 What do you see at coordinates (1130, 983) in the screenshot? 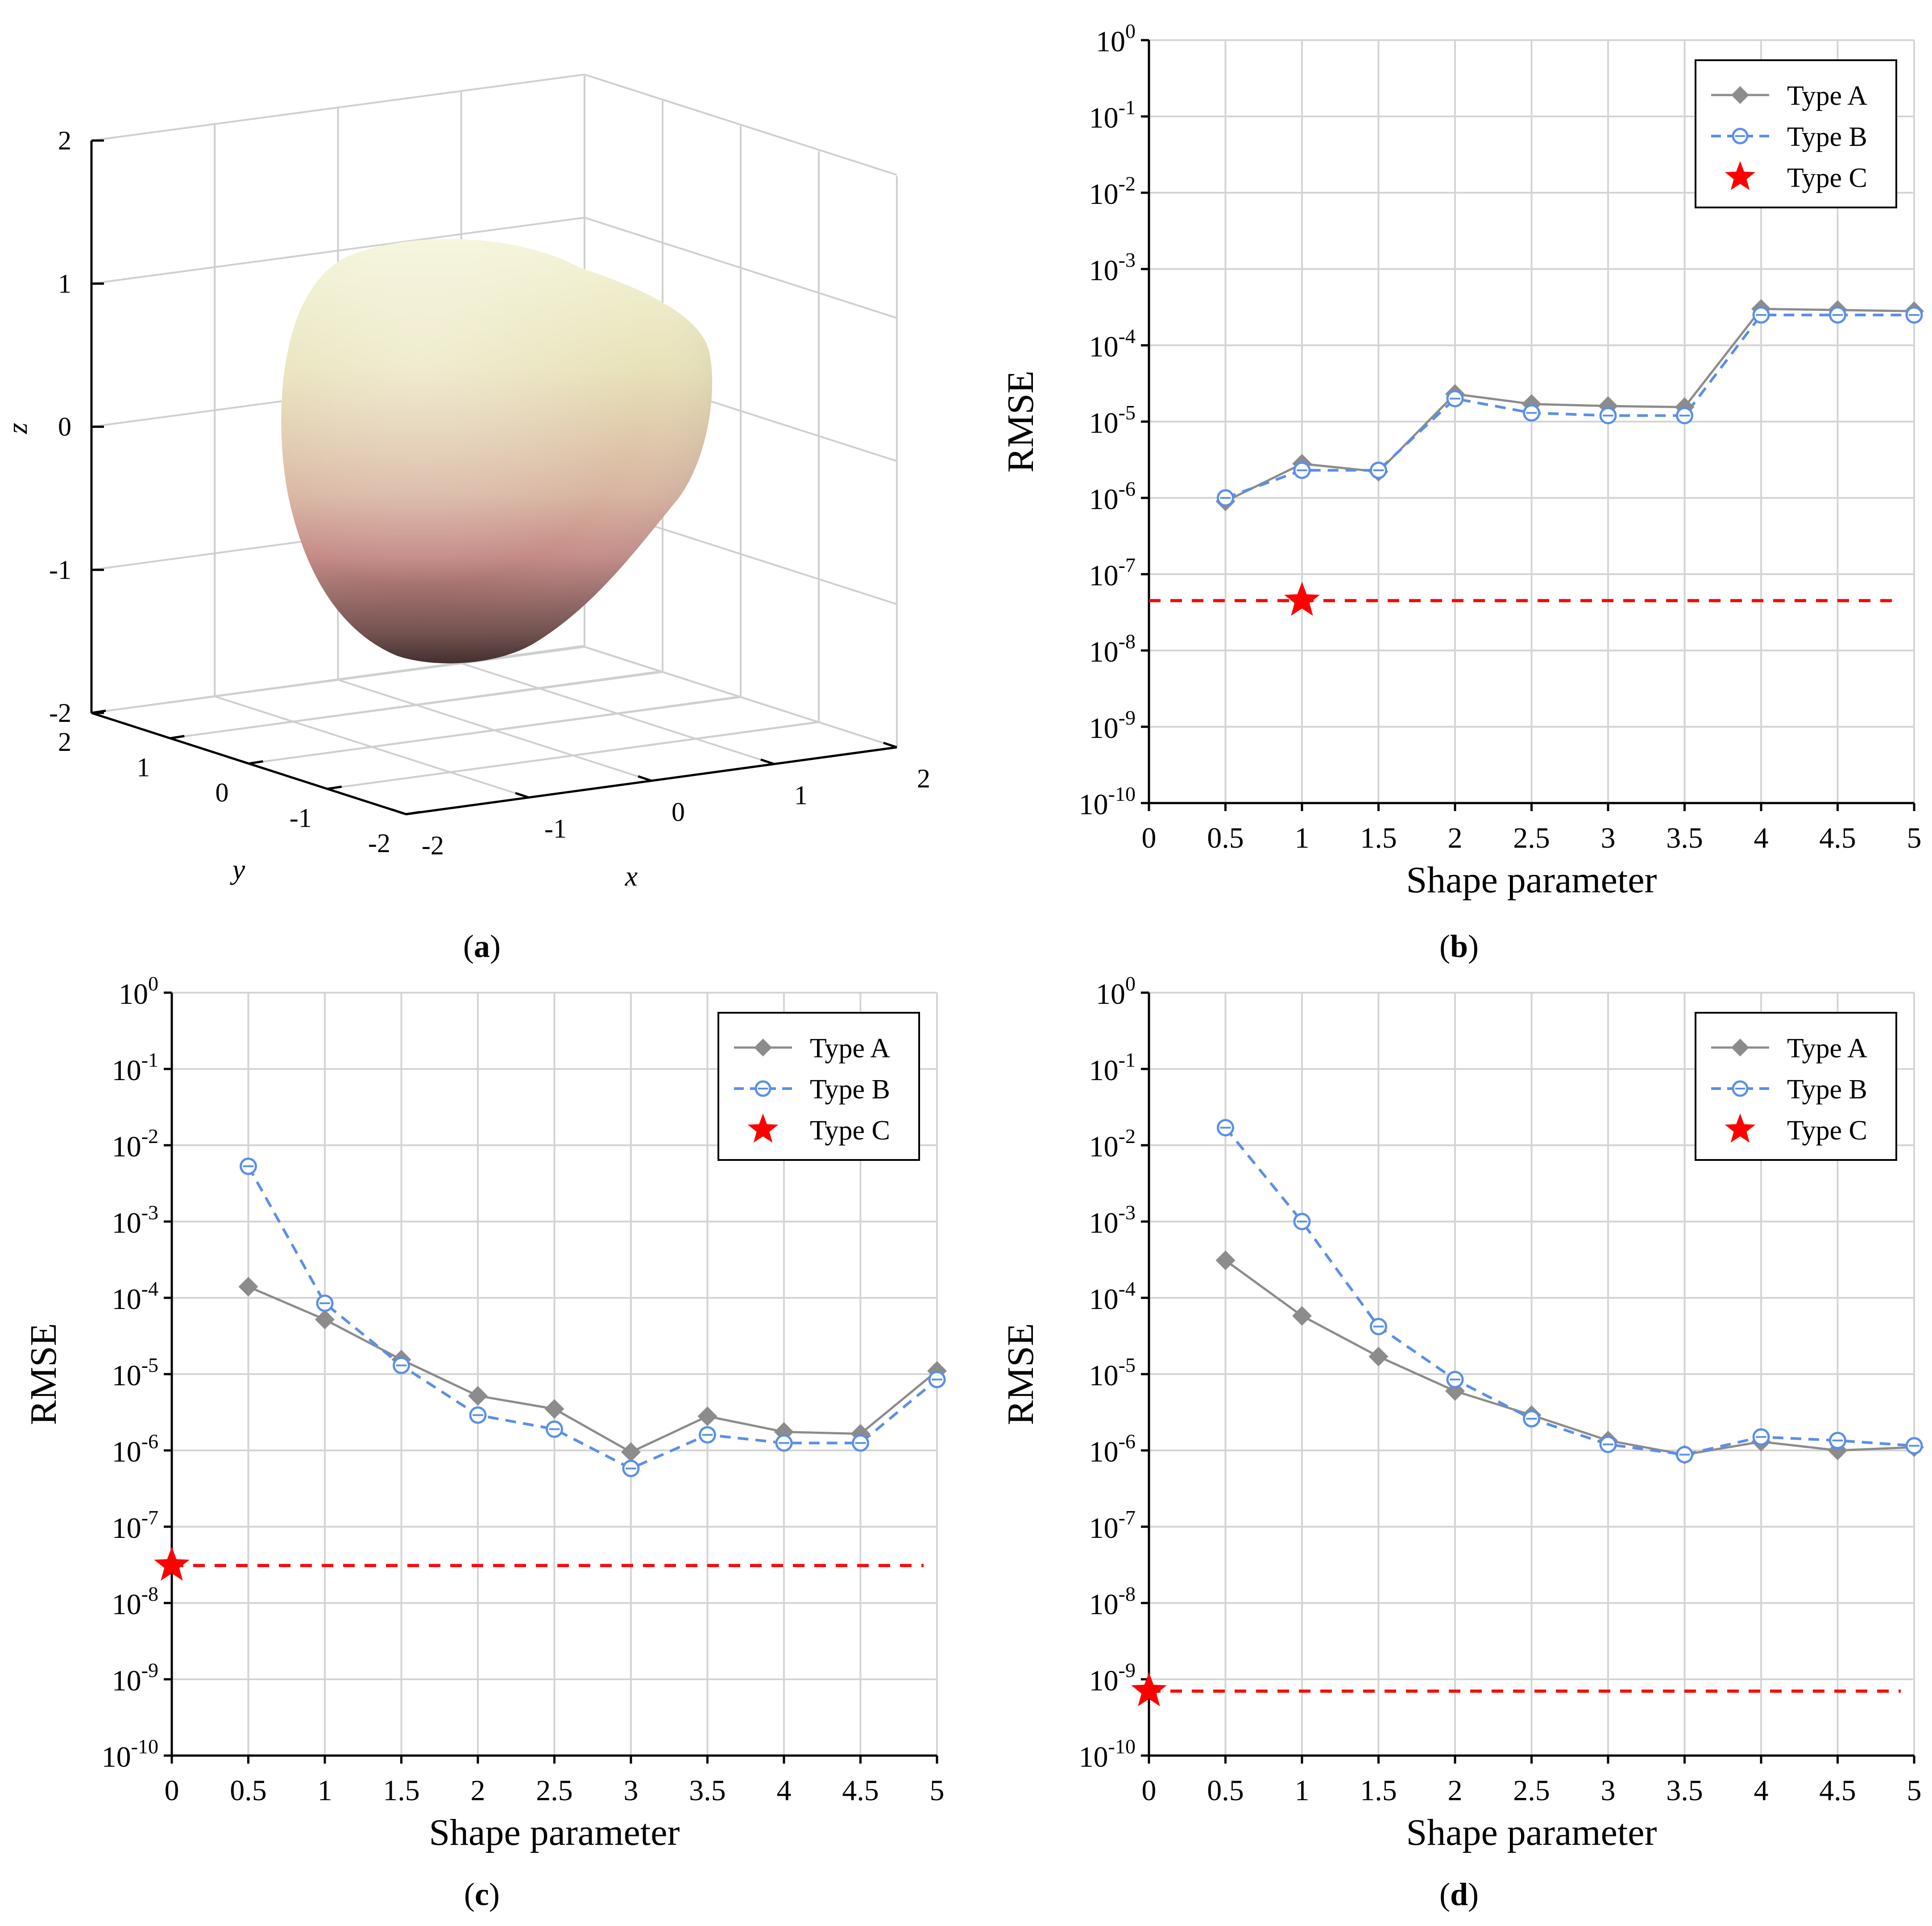
I see `y-tick-exponent: 0` at bounding box center [1130, 983].